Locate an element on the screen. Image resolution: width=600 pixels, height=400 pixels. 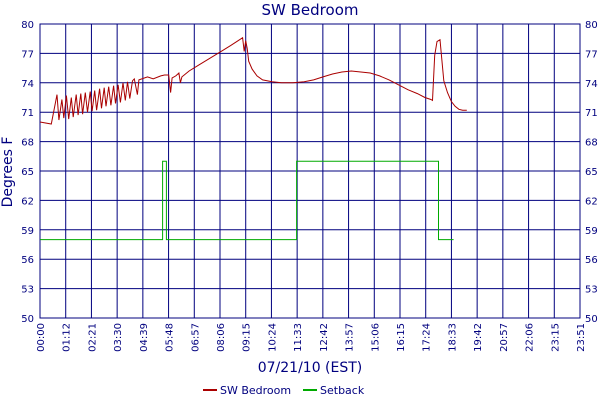
x-tick-label: 15:06 is located at coordinates (375, 337).